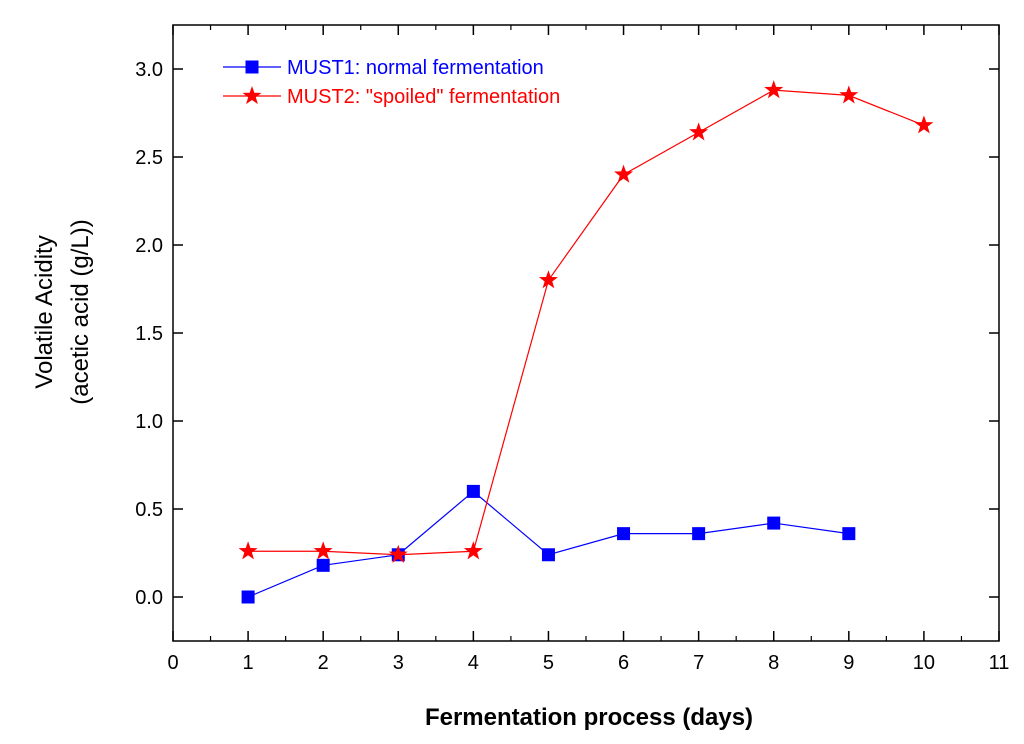  What do you see at coordinates (44, 311) in the screenshot?
I see `y-axis-title-line1: Volatile Acidity` at bounding box center [44, 311].